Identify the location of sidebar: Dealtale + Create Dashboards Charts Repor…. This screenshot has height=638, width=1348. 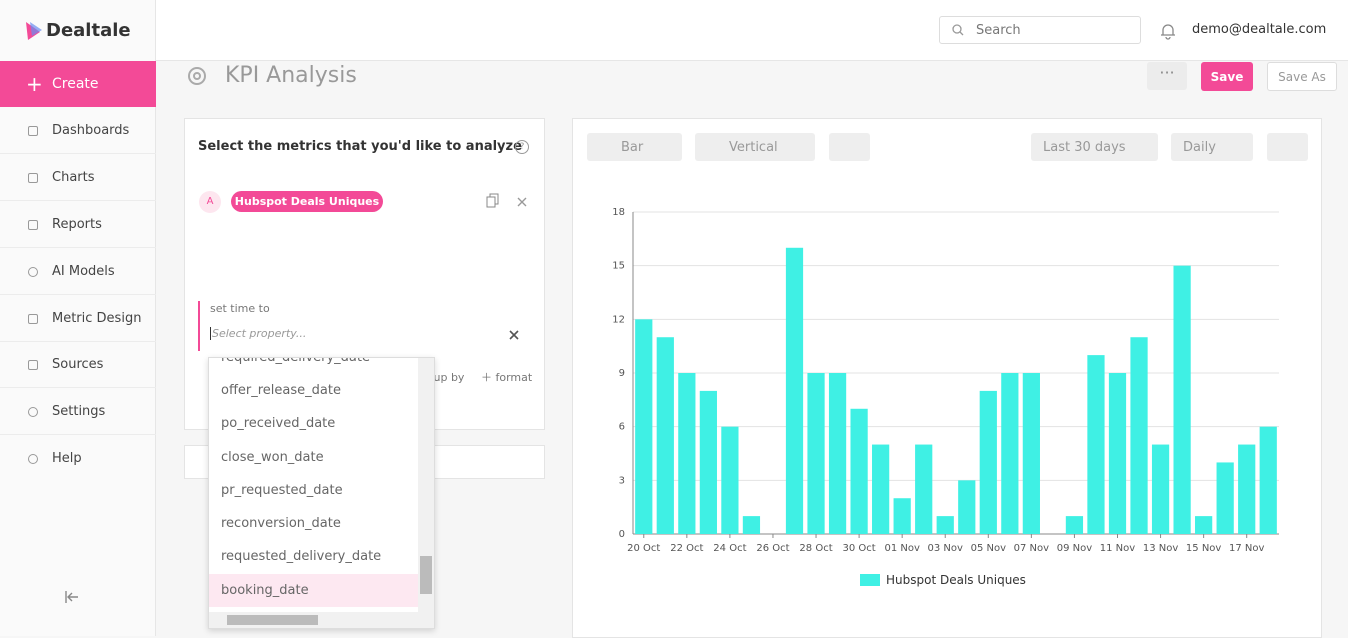
(78, 318).